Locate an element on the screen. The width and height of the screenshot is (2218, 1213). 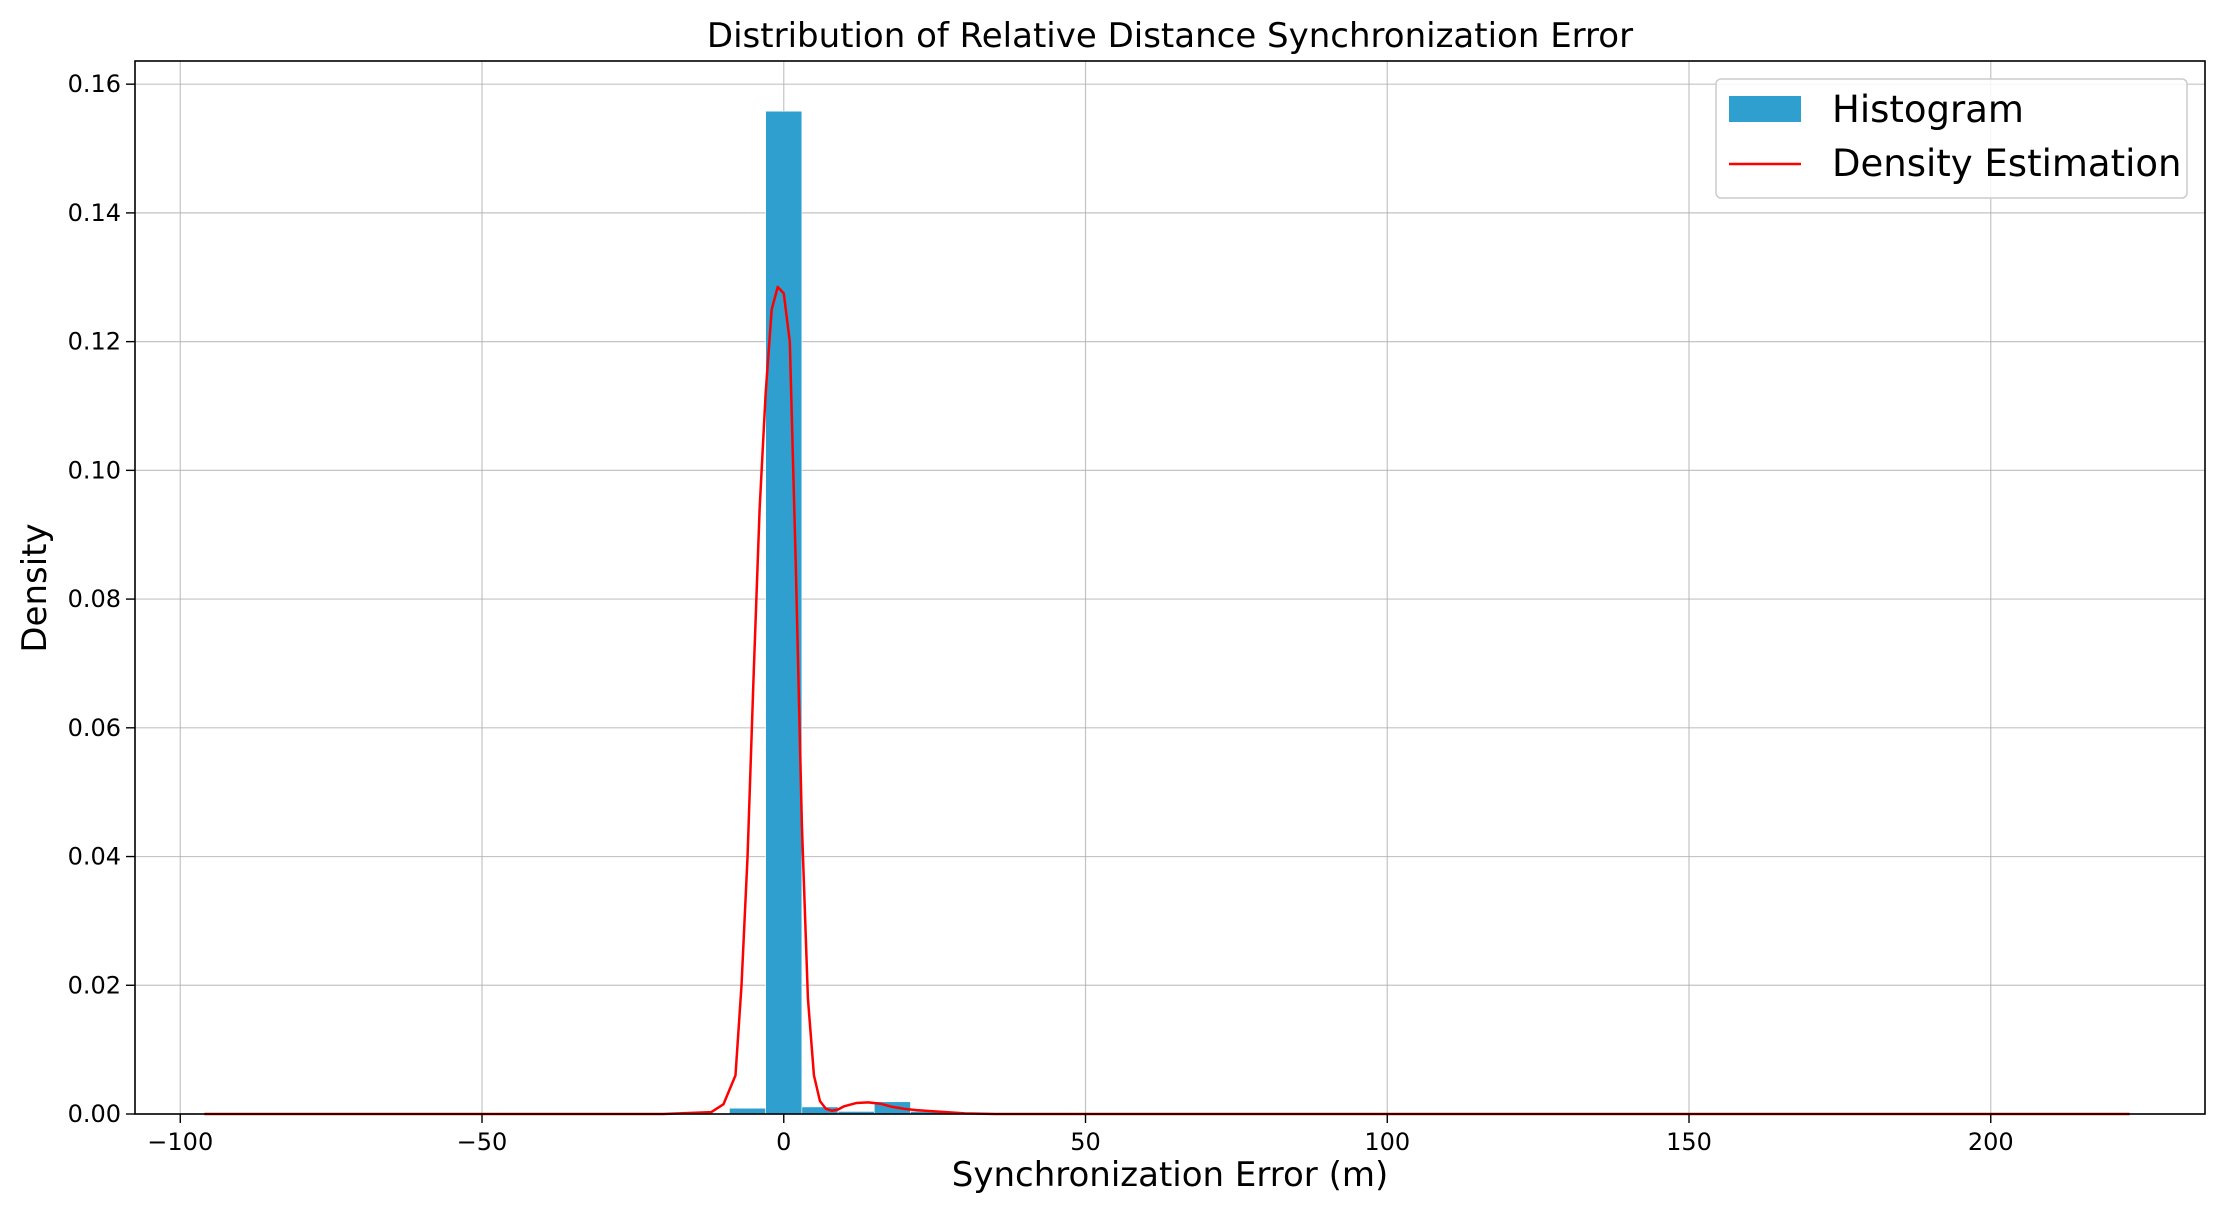
legend-box is located at coordinates (1951, 138).